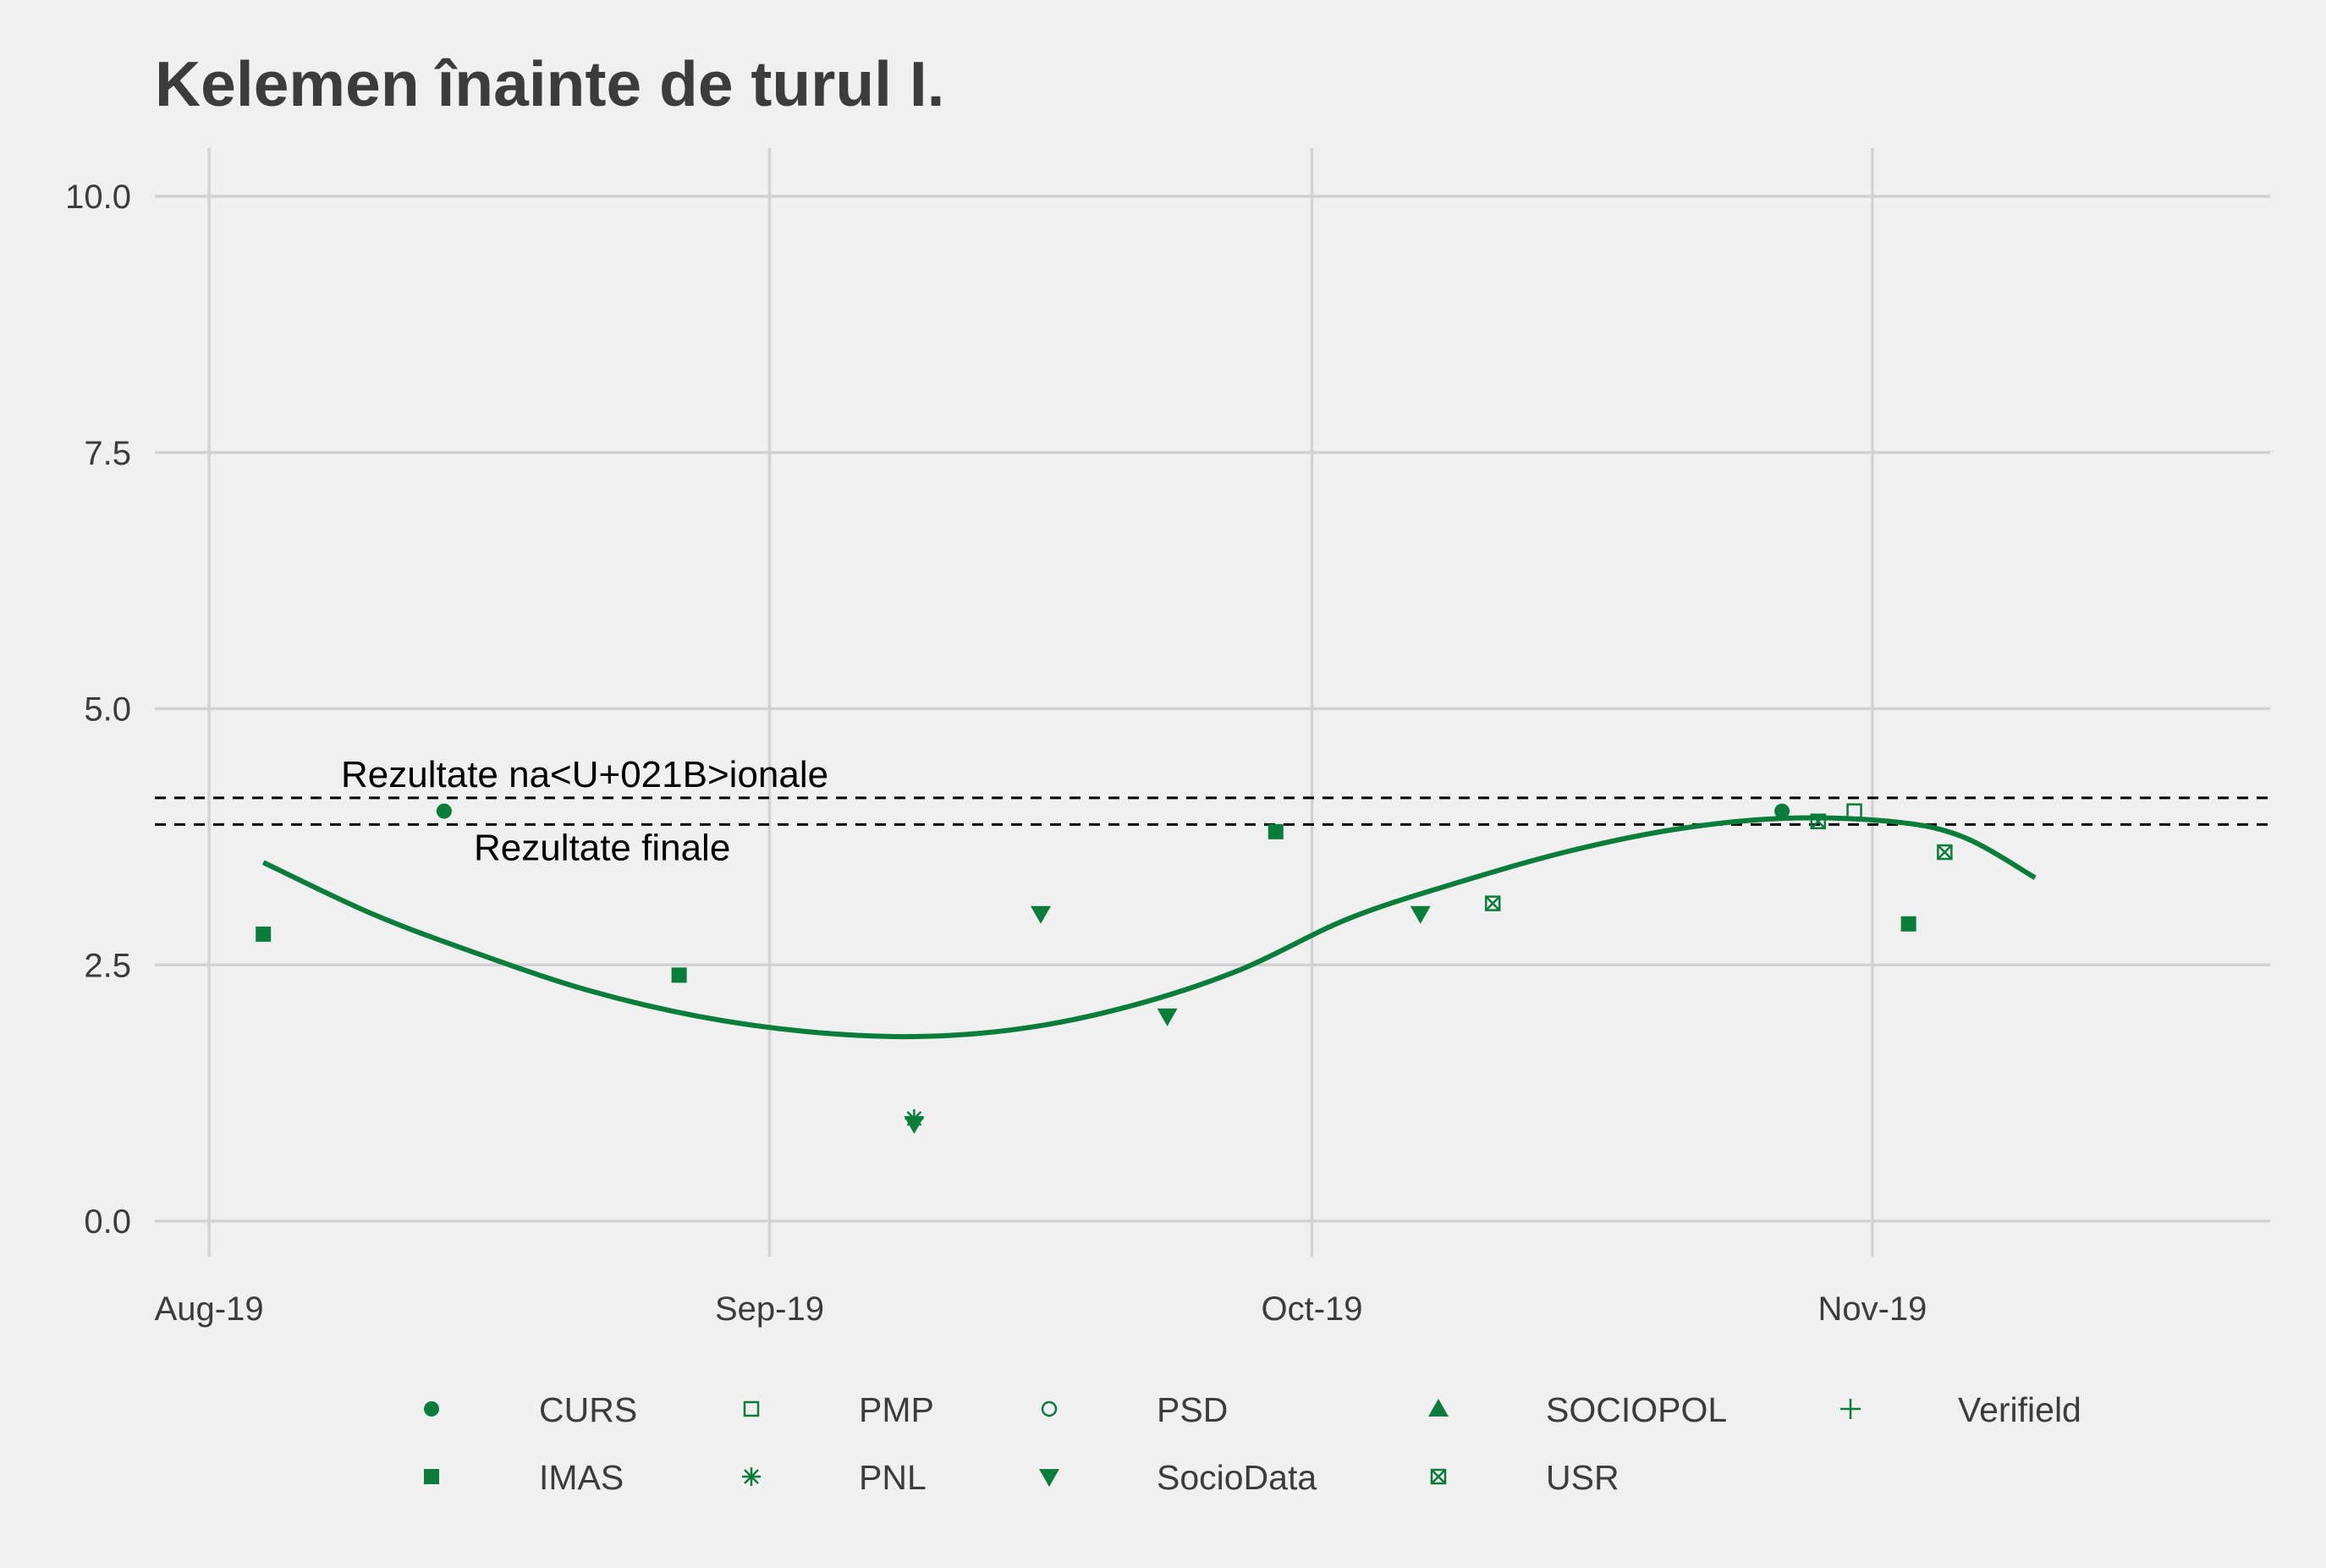  What do you see at coordinates (1850, 1409) in the screenshot?
I see `legend-key-verifield` at bounding box center [1850, 1409].